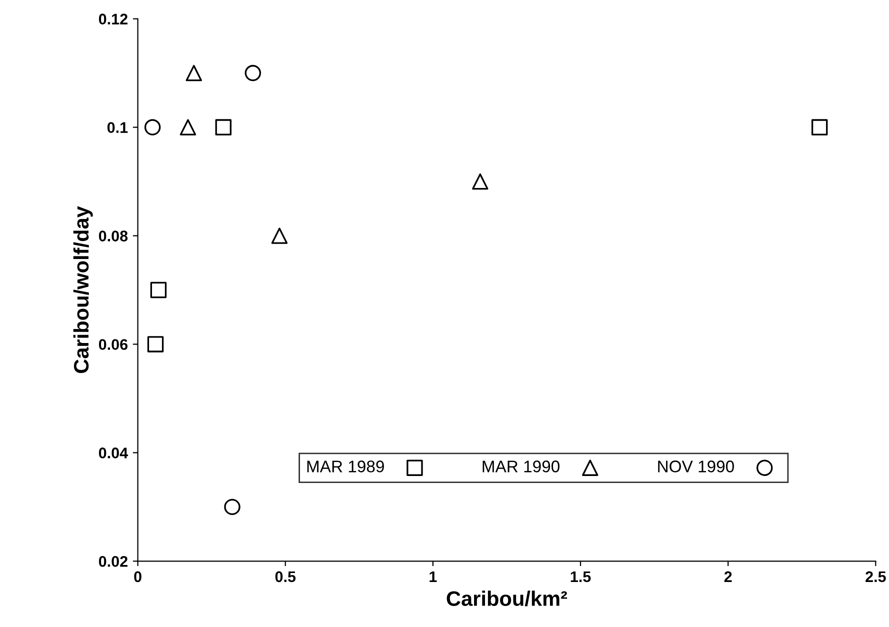  I want to click on x-tick-label: 2.5, so click(876, 576).